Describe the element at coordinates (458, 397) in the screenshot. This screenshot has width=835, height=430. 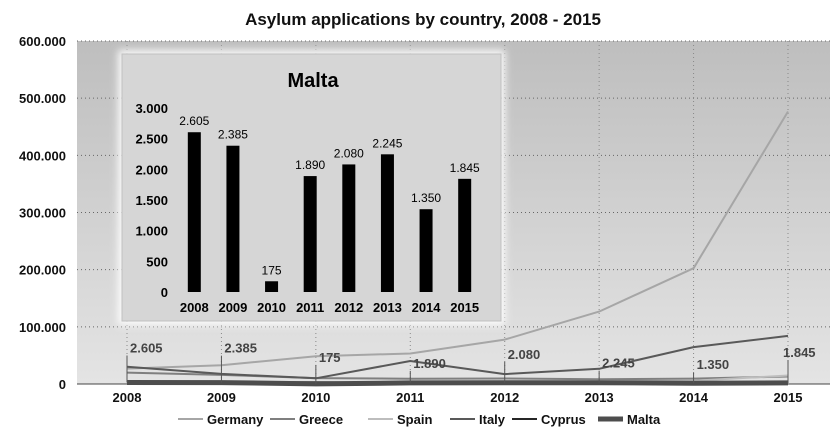
I see `main-x-axis: 2008 2009 2010 2011 2012 2013 2014 2015` at that location.